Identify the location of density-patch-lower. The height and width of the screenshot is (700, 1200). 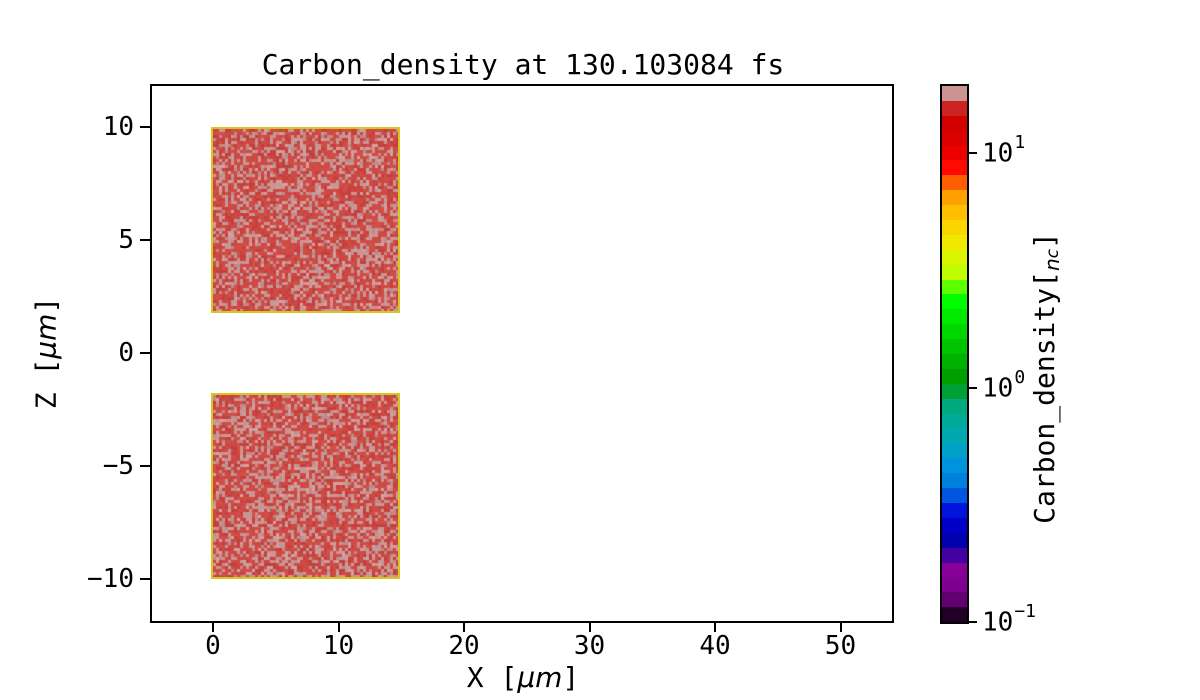
(305, 486).